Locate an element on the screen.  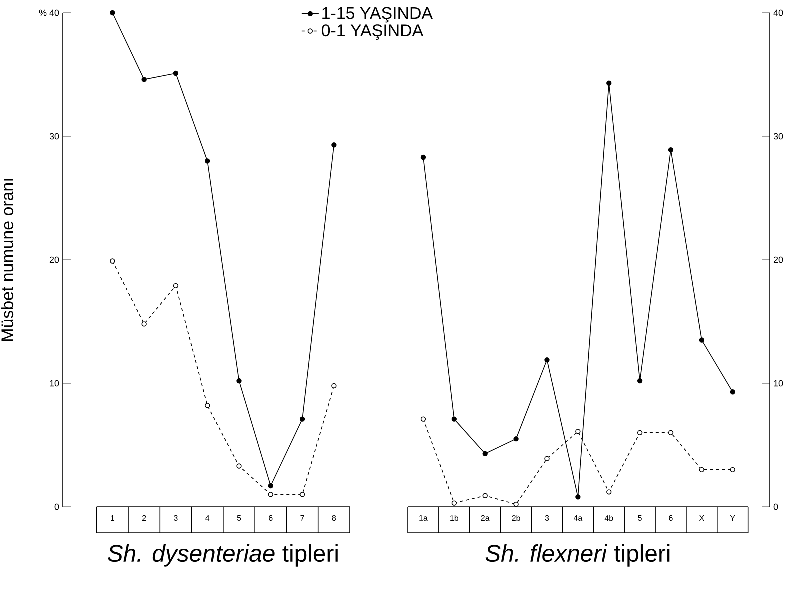
y-tick-label: 40 is located at coordinates (779, 13).